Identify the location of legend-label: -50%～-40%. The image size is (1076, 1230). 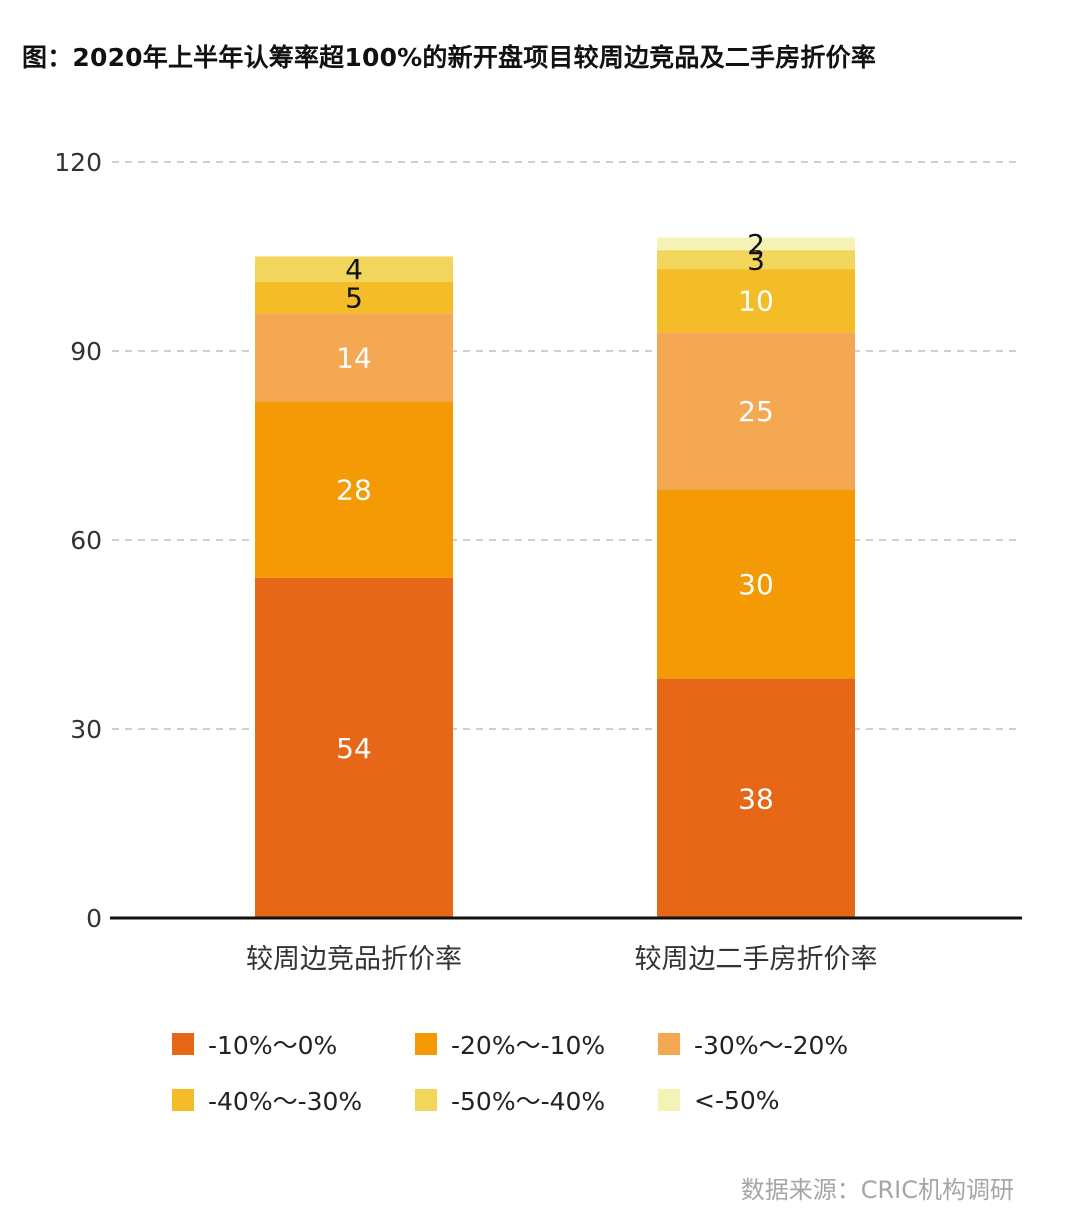
(528, 1101).